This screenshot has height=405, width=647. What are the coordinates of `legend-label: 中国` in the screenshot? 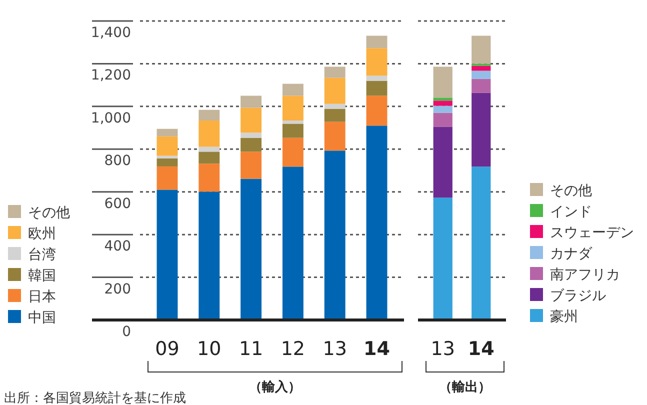 It's located at (42, 318).